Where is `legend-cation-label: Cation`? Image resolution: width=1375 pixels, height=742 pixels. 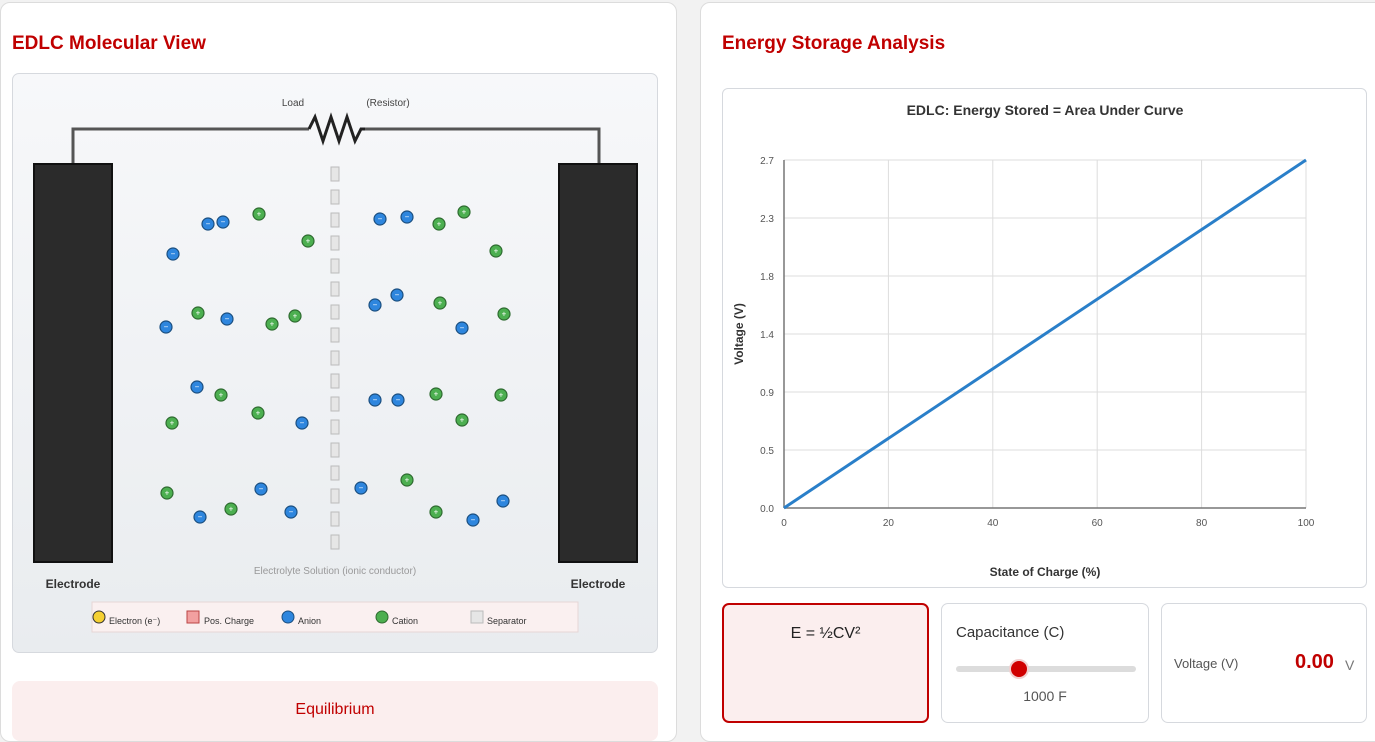
legend-cation-label: Cation is located at coordinates (405, 621).